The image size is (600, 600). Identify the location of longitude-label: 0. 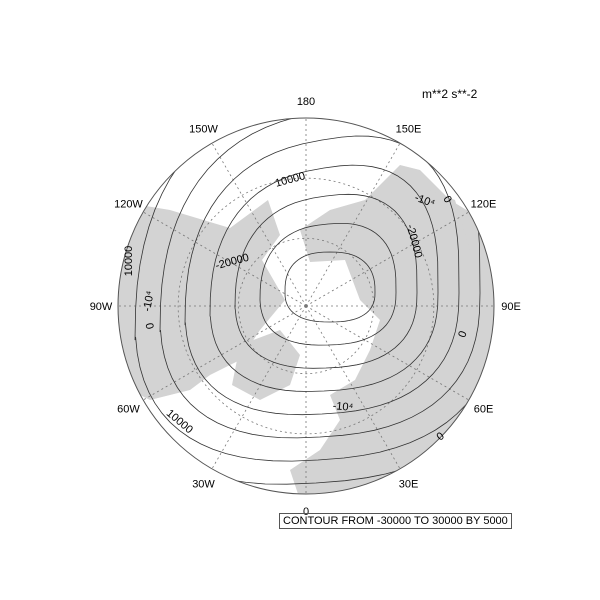
(306, 512).